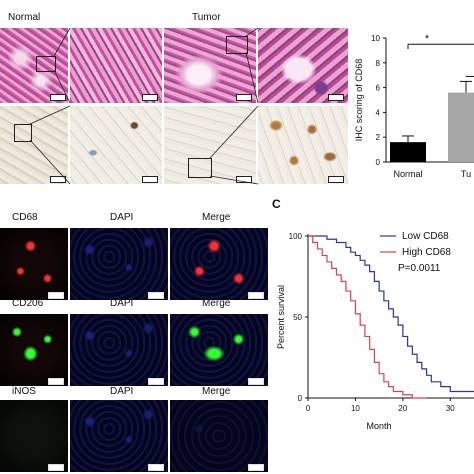 Image resolution: width=474 pixels, height=474 pixels. I want to click on y-tick-label: 50, so click(297, 317).